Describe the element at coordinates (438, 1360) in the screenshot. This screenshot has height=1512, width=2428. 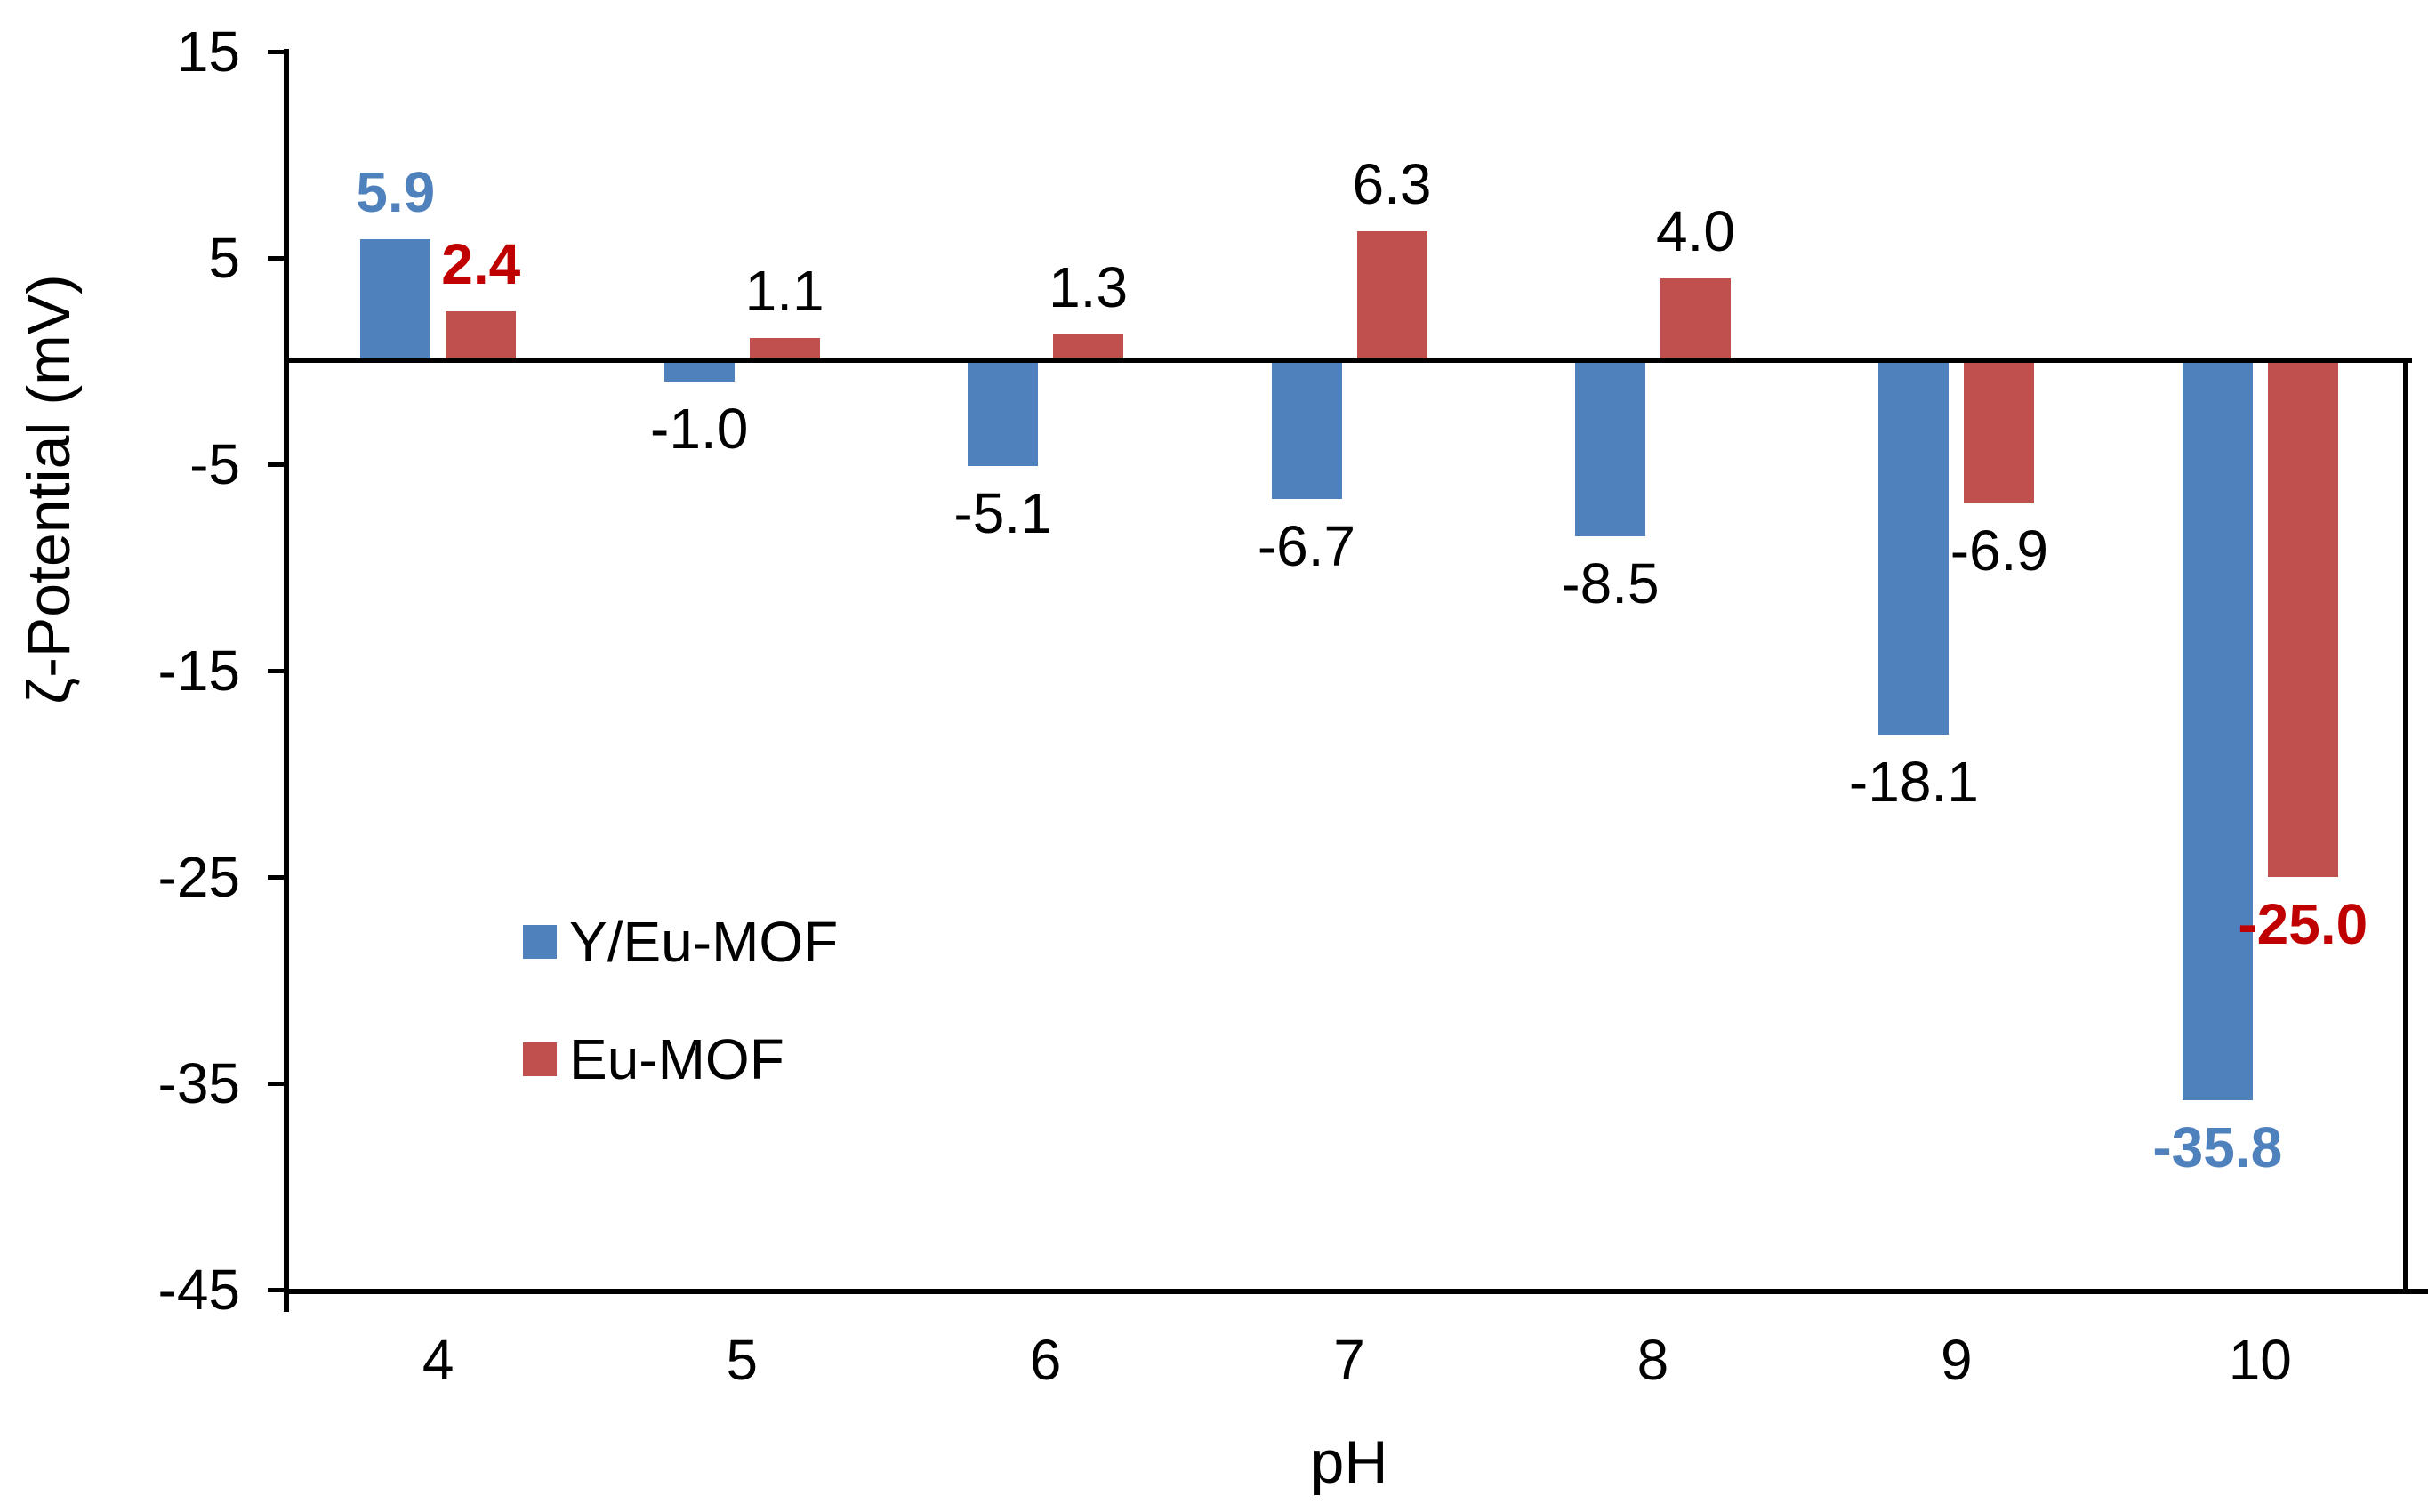
I see `x-tick-label-pH-4: 4` at that location.